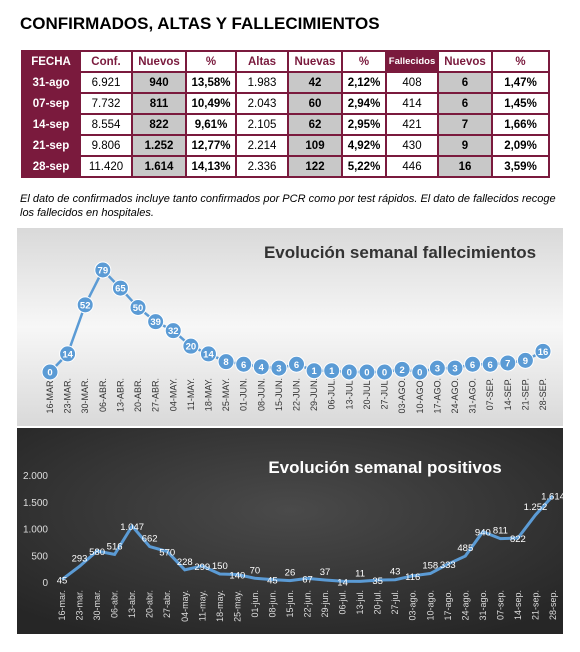  What do you see at coordinates (106, 166) in the screenshot?
I see `table-cell: 11.420` at bounding box center [106, 166].